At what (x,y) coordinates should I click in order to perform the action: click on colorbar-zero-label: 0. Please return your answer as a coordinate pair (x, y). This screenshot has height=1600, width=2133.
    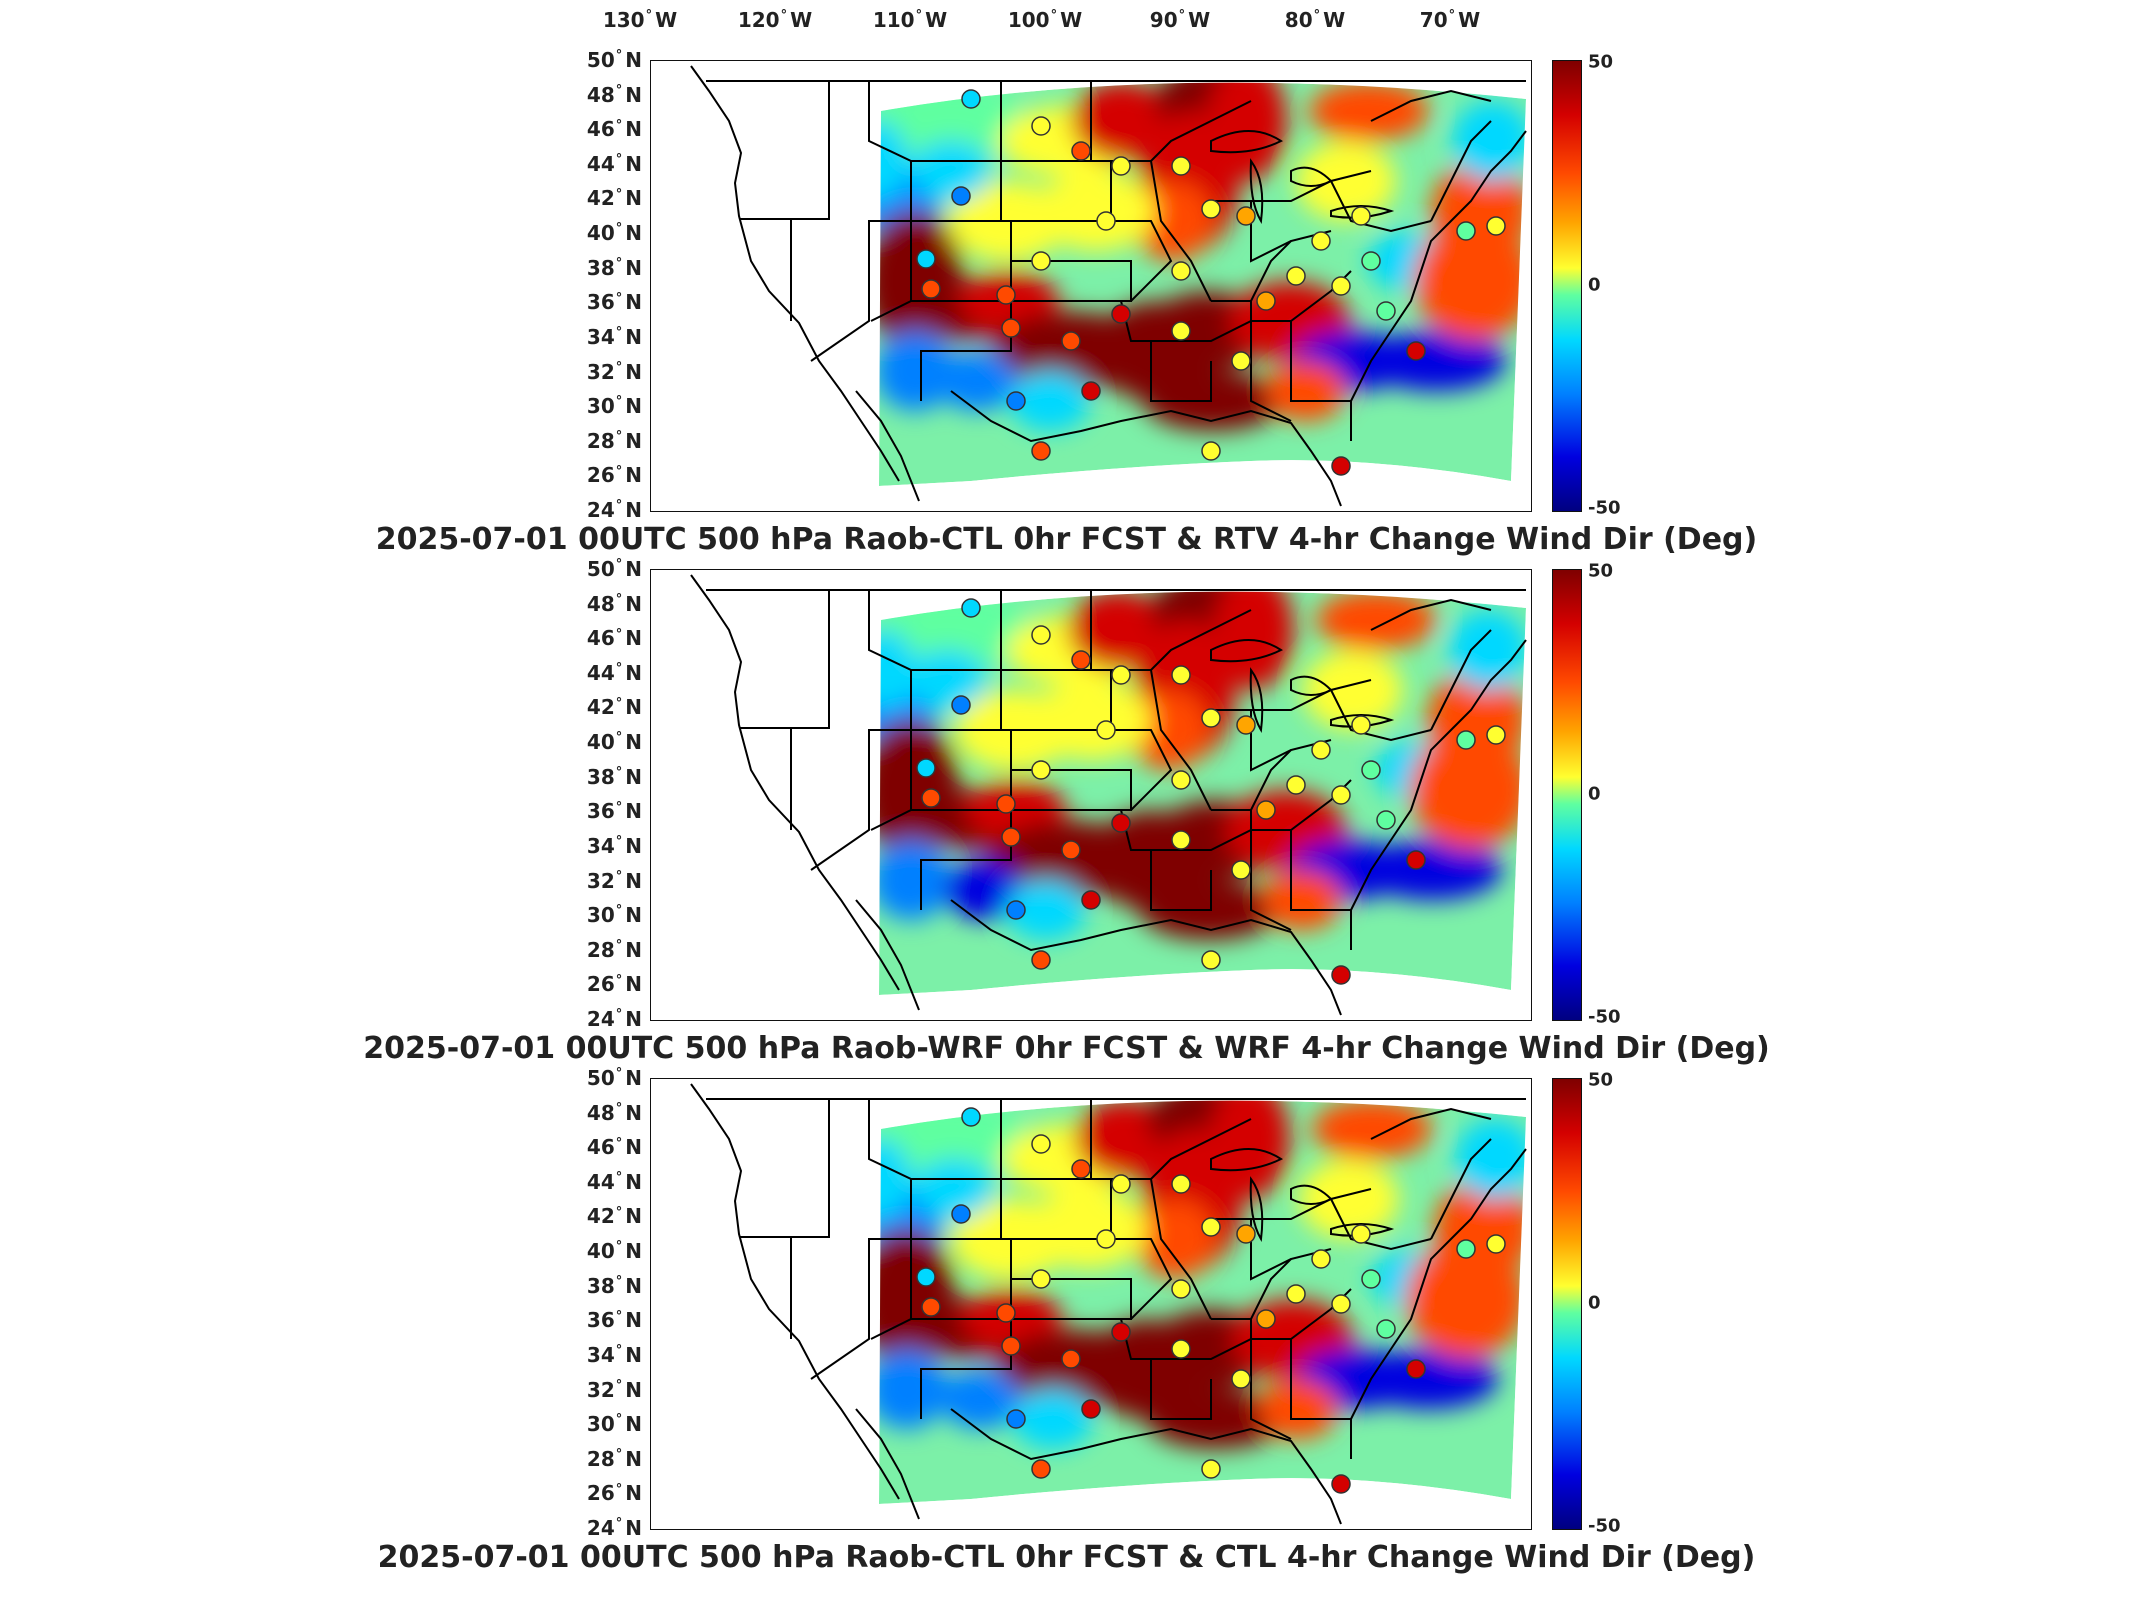
    Looking at the image, I should click on (1594, 1303).